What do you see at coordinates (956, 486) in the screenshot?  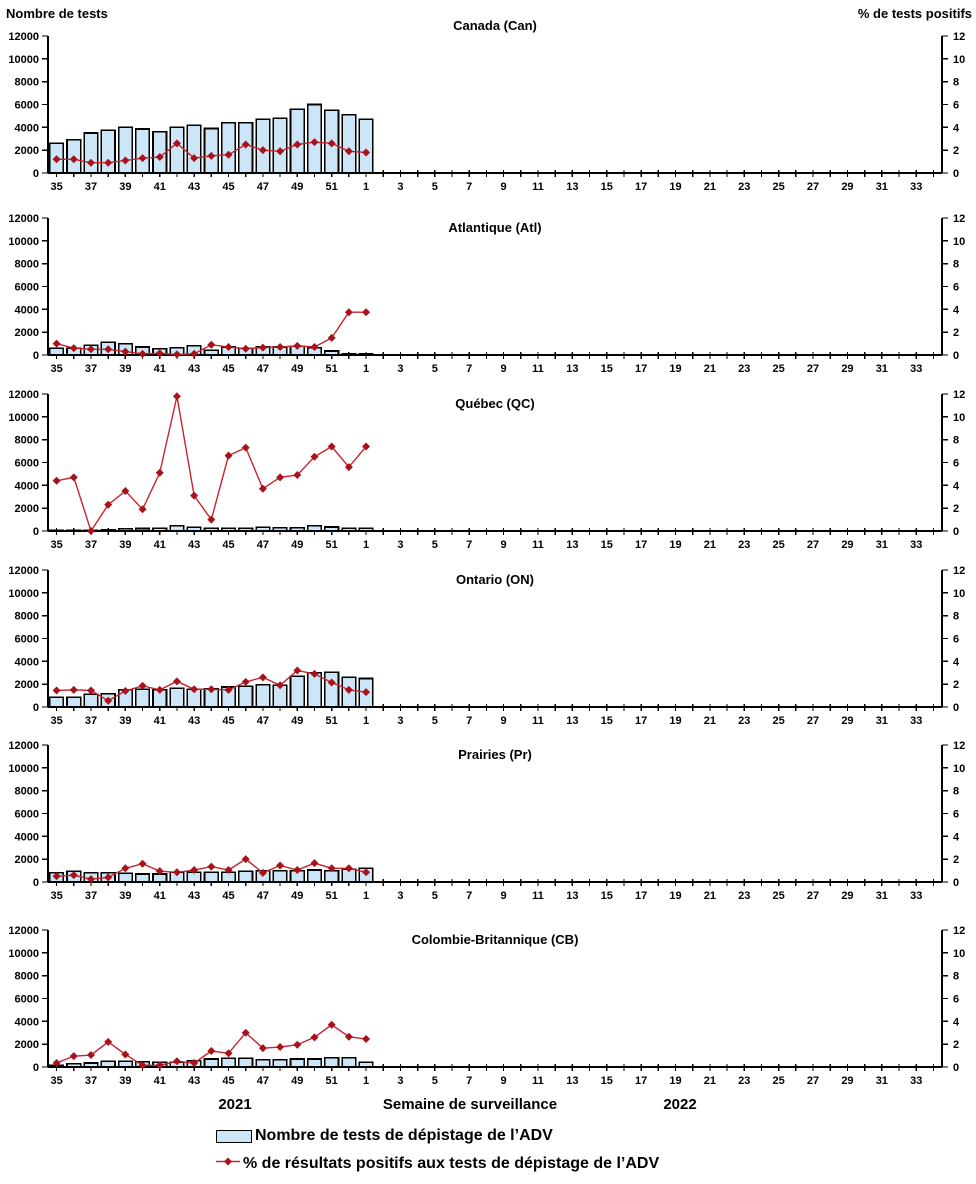 I see `svg-text: 4` at bounding box center [956, 486].